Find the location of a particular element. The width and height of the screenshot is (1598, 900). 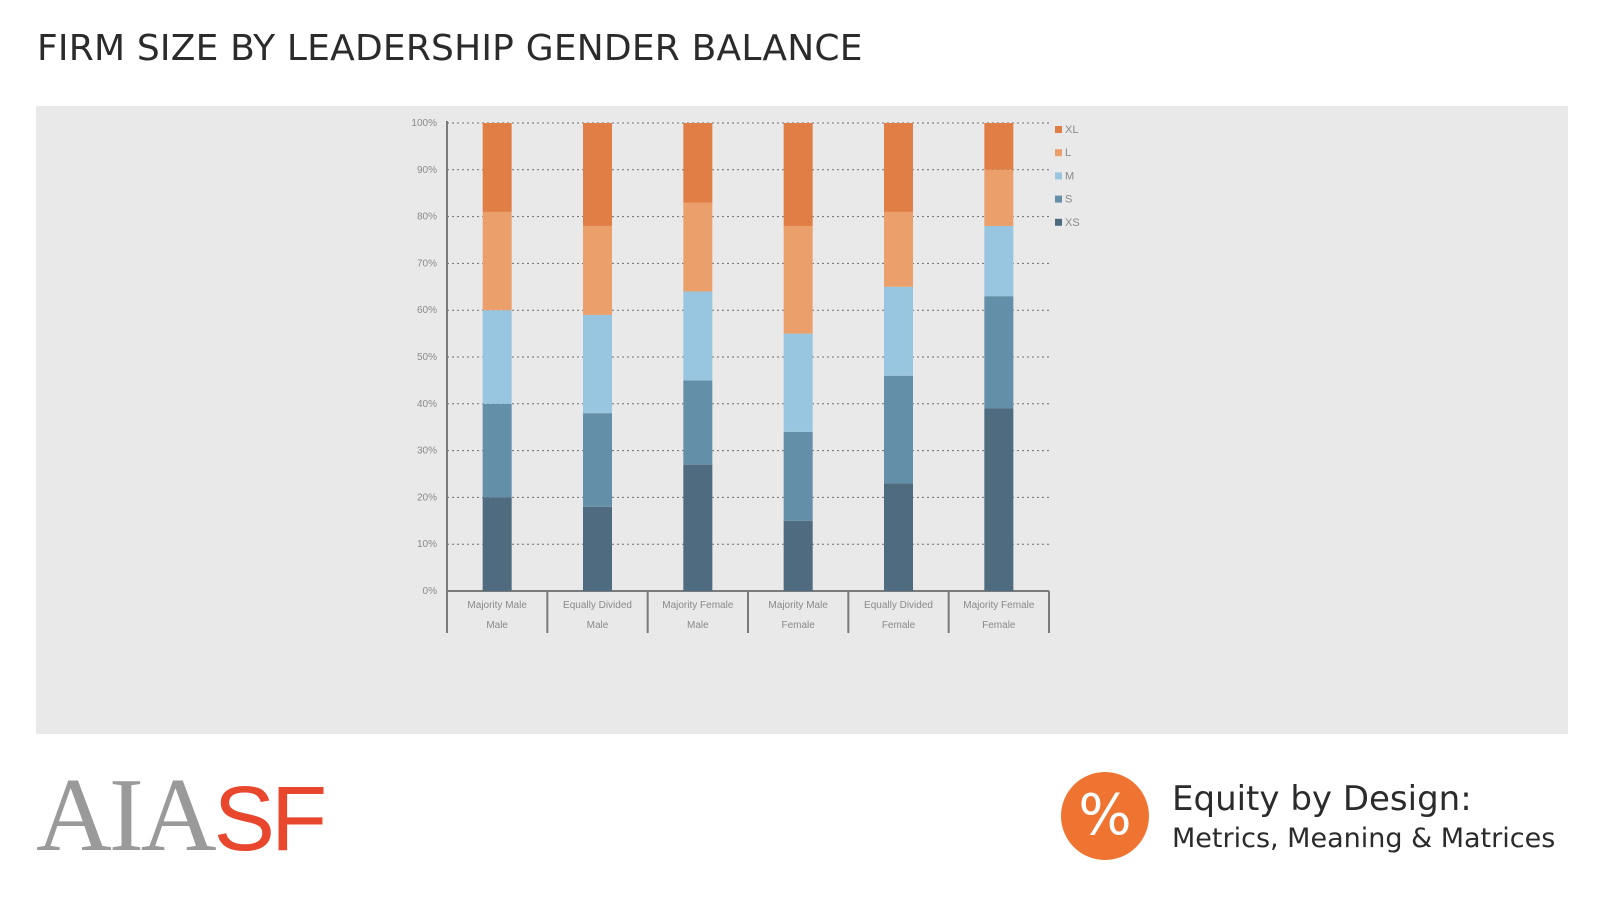

brand-subtitle: Metrics, Meaning & Matrices is located at coordinates (1364, 838).